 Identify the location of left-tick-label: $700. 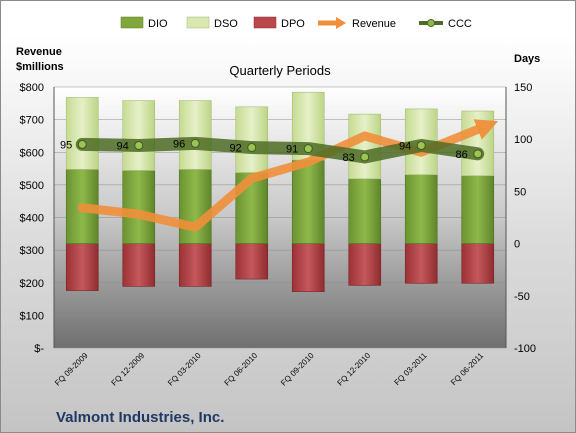
(32, 121).